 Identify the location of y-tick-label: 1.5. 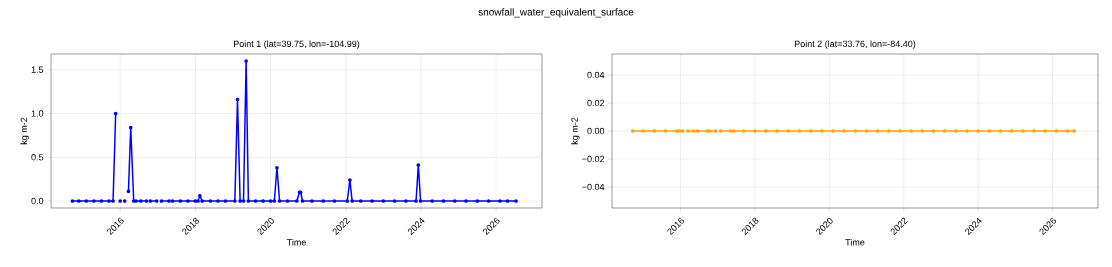
(37, 69).